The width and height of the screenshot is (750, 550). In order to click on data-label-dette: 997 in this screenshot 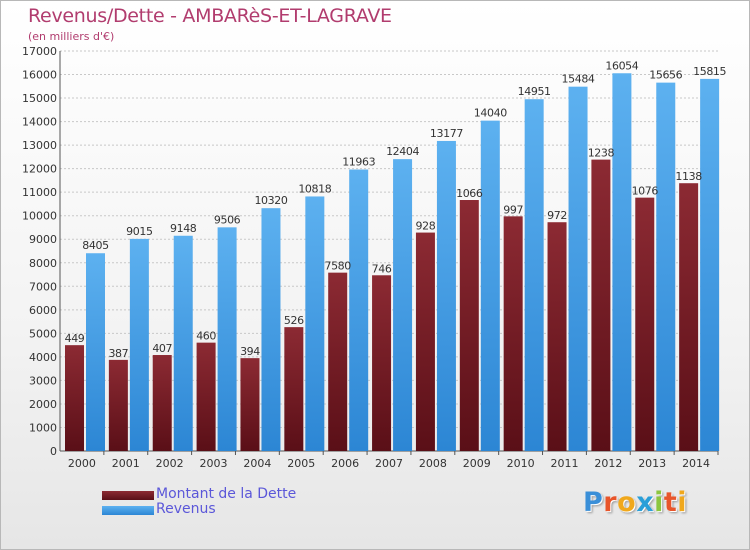, I will do `click(513, 209)`.